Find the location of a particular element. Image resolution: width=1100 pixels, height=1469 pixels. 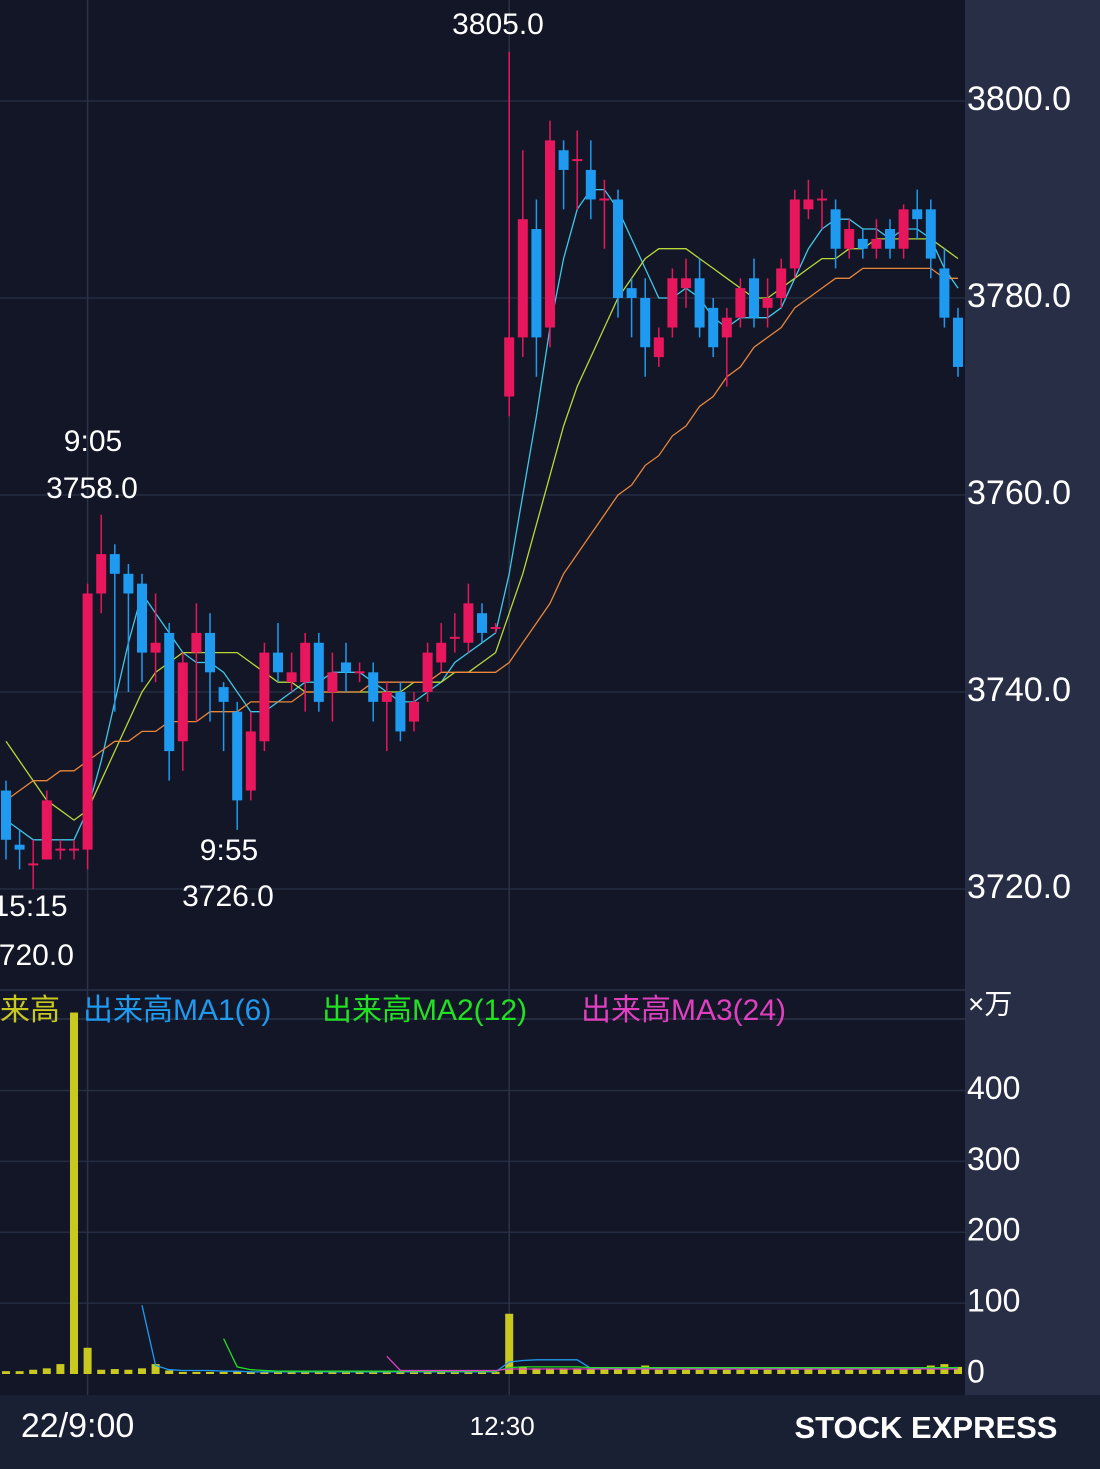

y-tick-label: 200 is located at coordinates (993, 1230).